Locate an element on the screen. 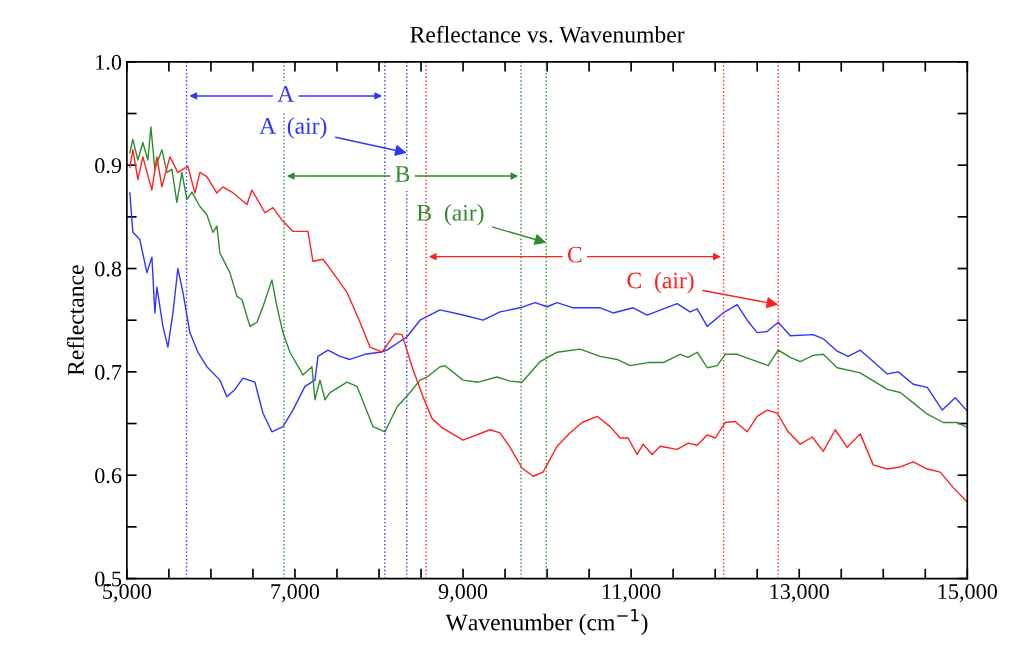 This screenshot has width=1015, height=665. annotation: B is located at coordinates (402, 174).